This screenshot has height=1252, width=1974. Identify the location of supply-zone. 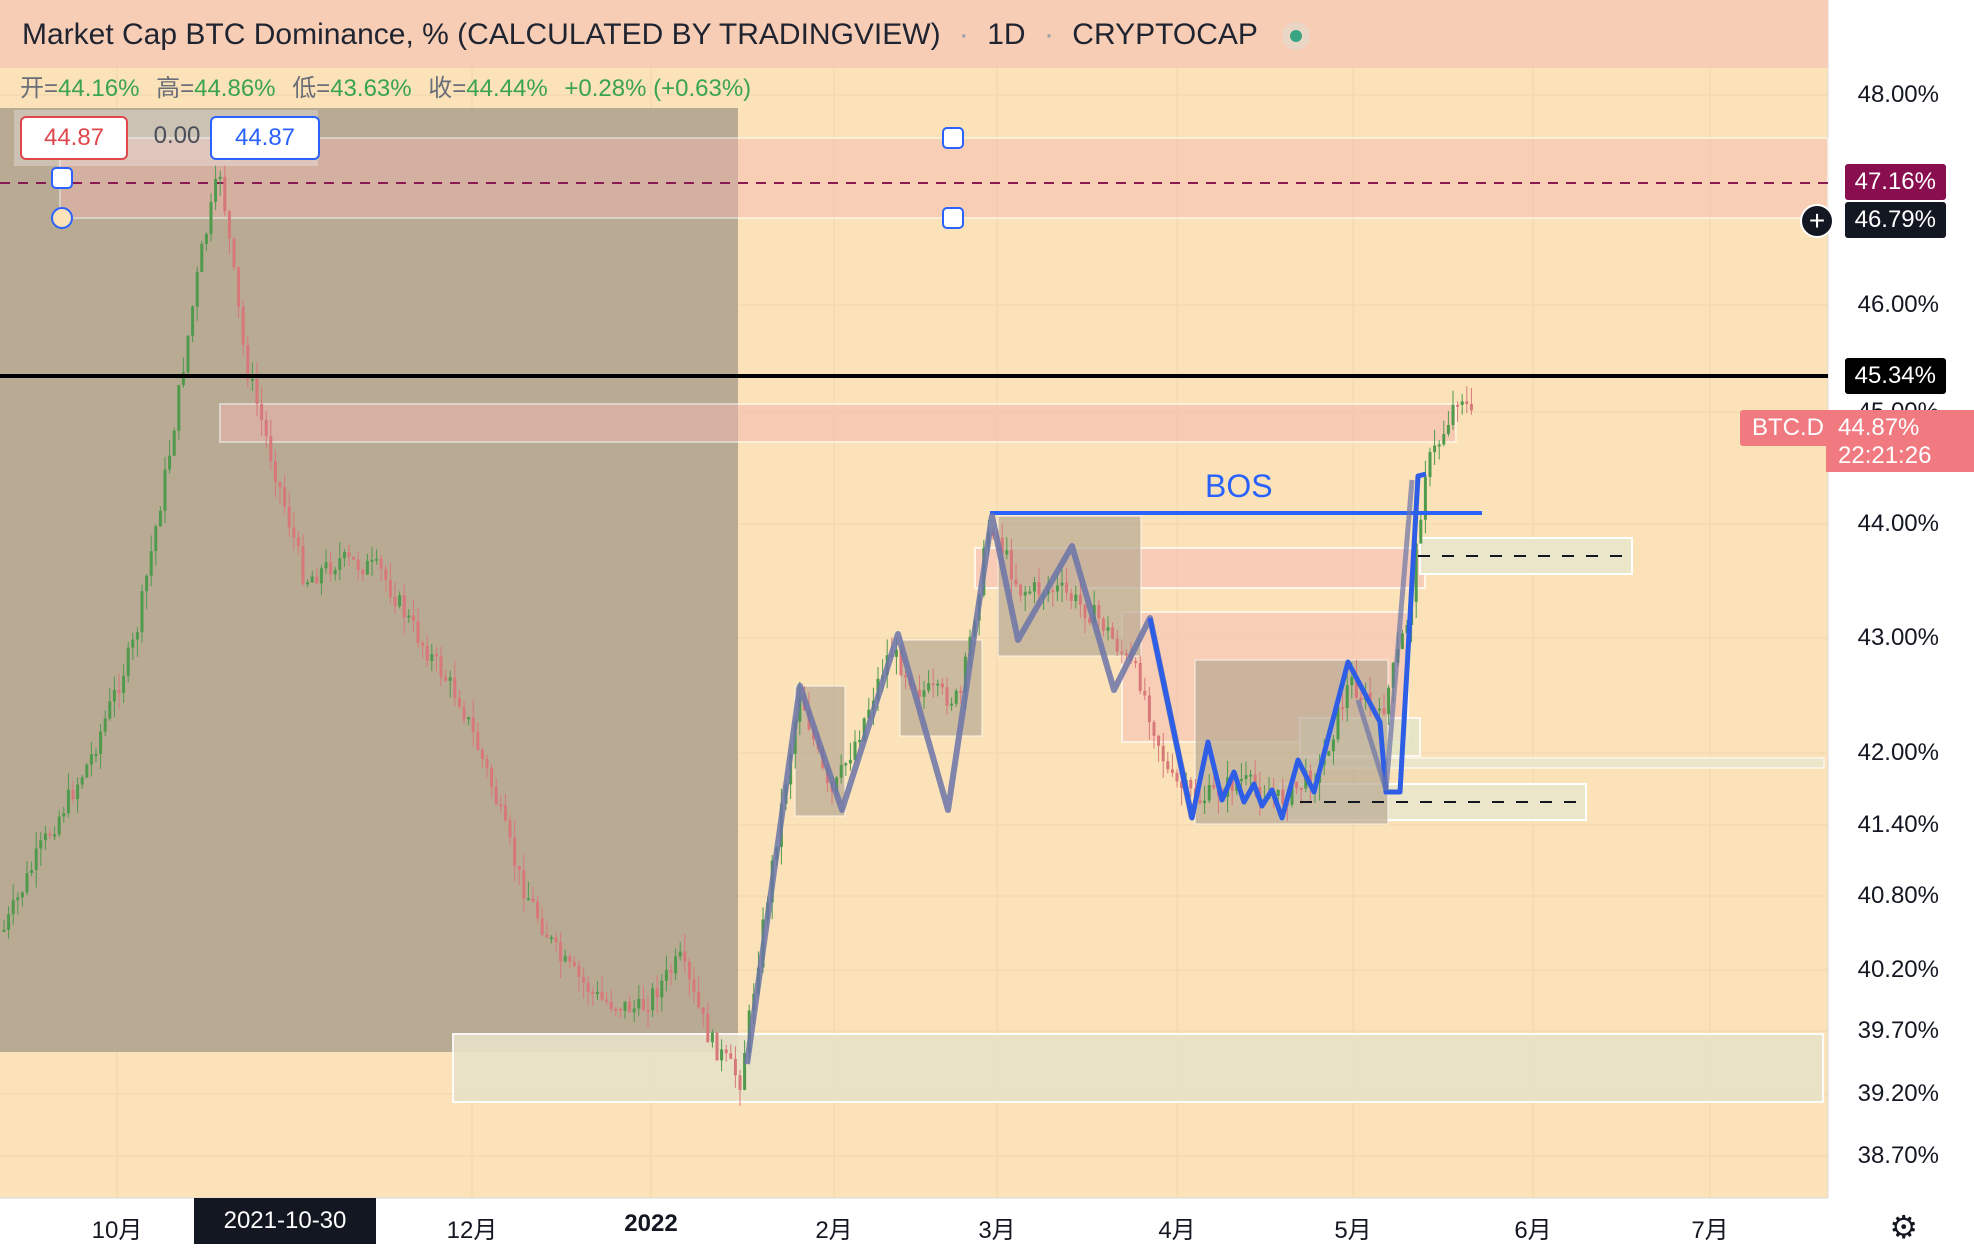
(838, 423).